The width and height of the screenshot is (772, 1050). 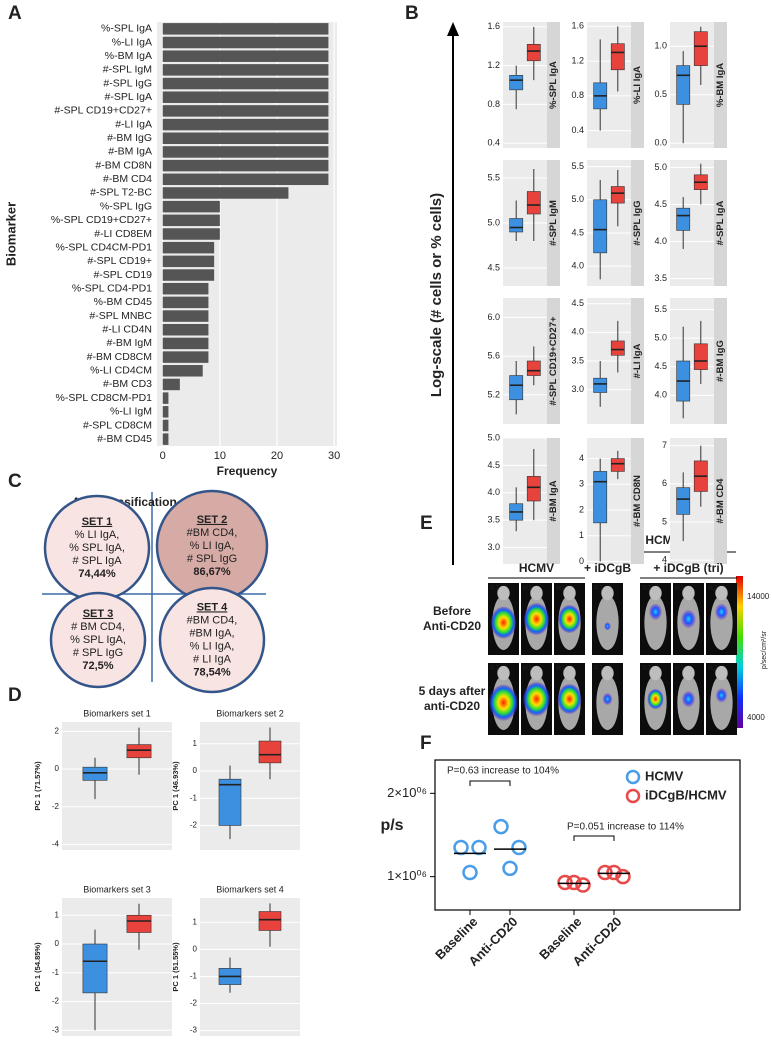 I want to click on set-accuracy: 74,44%, so click(x=97, y=574).